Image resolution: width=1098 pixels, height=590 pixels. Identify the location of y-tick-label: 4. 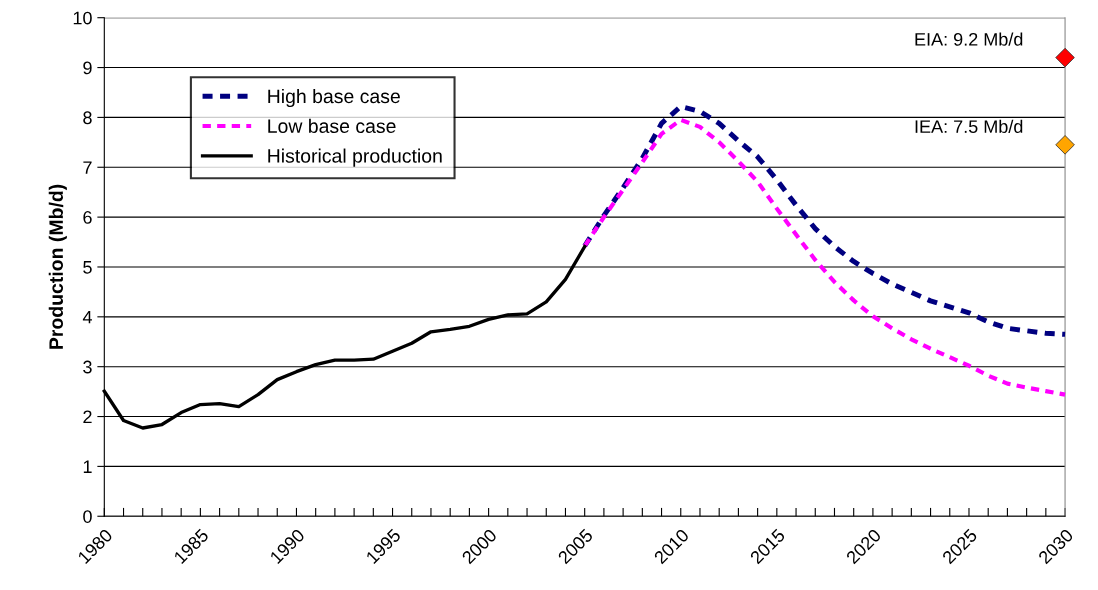
(87, 317).